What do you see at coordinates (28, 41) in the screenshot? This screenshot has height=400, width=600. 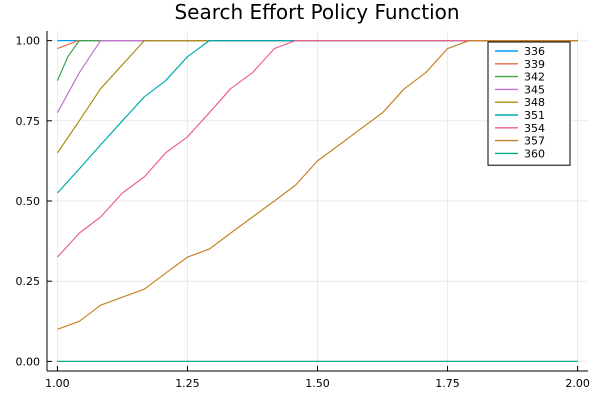 I see `y-tick-label: 1.00` at bounding box center [28, 41].